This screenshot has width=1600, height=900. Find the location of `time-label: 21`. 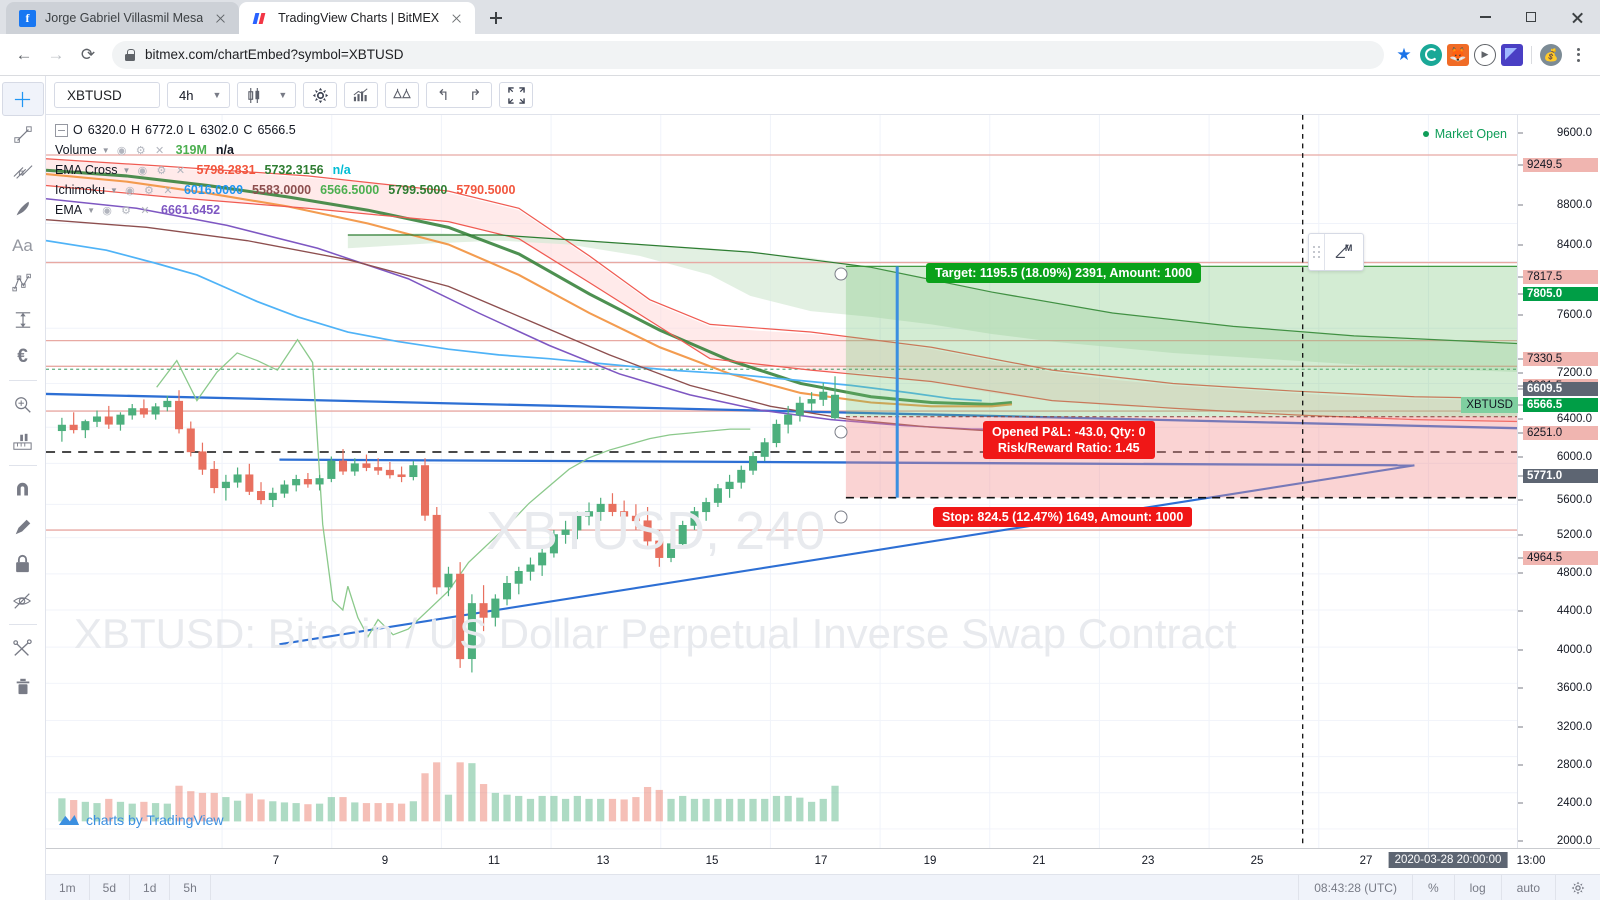

time-label: 21 is located at coordinates (1039, 861).